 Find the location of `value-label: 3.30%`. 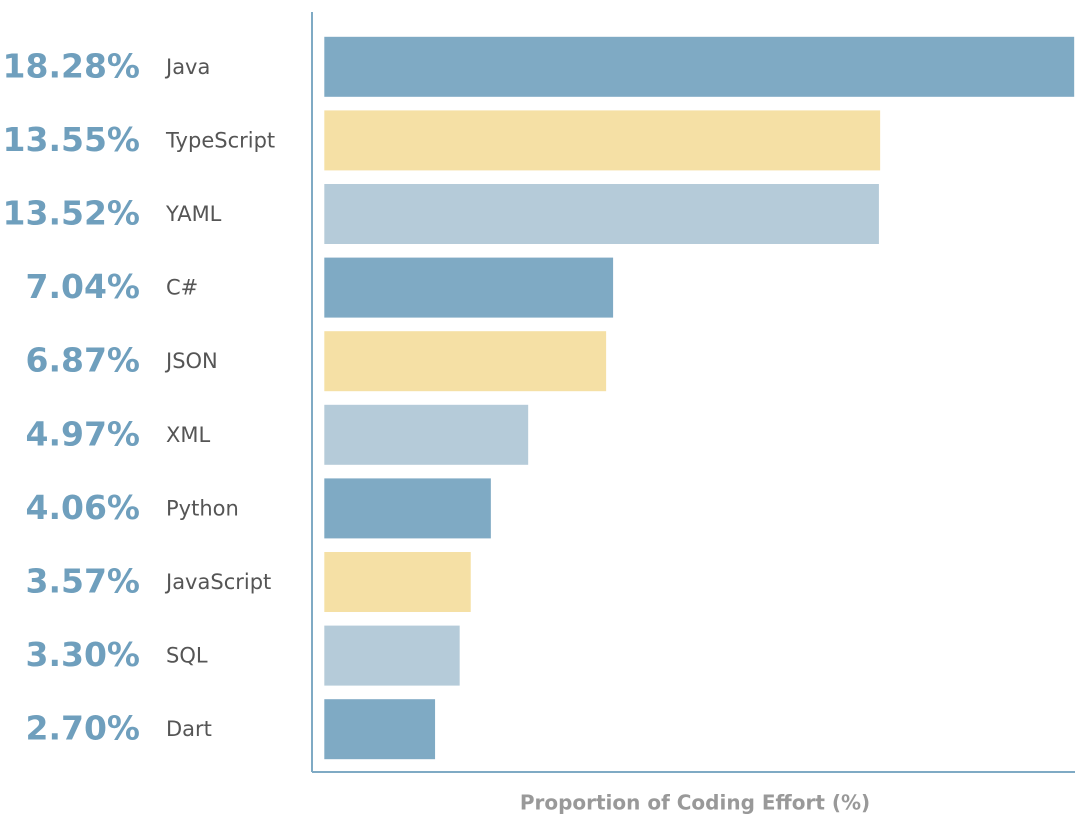

value-label: 3.30% is located at coordinates (83, 654).